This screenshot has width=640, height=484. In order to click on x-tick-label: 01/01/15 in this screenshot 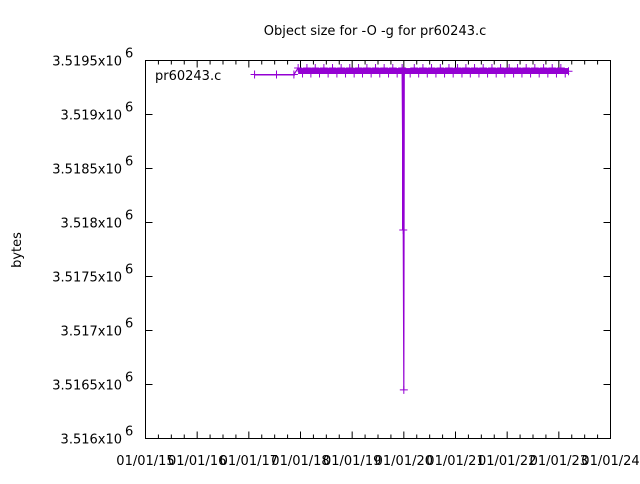, I will do `click(145, 461)`.